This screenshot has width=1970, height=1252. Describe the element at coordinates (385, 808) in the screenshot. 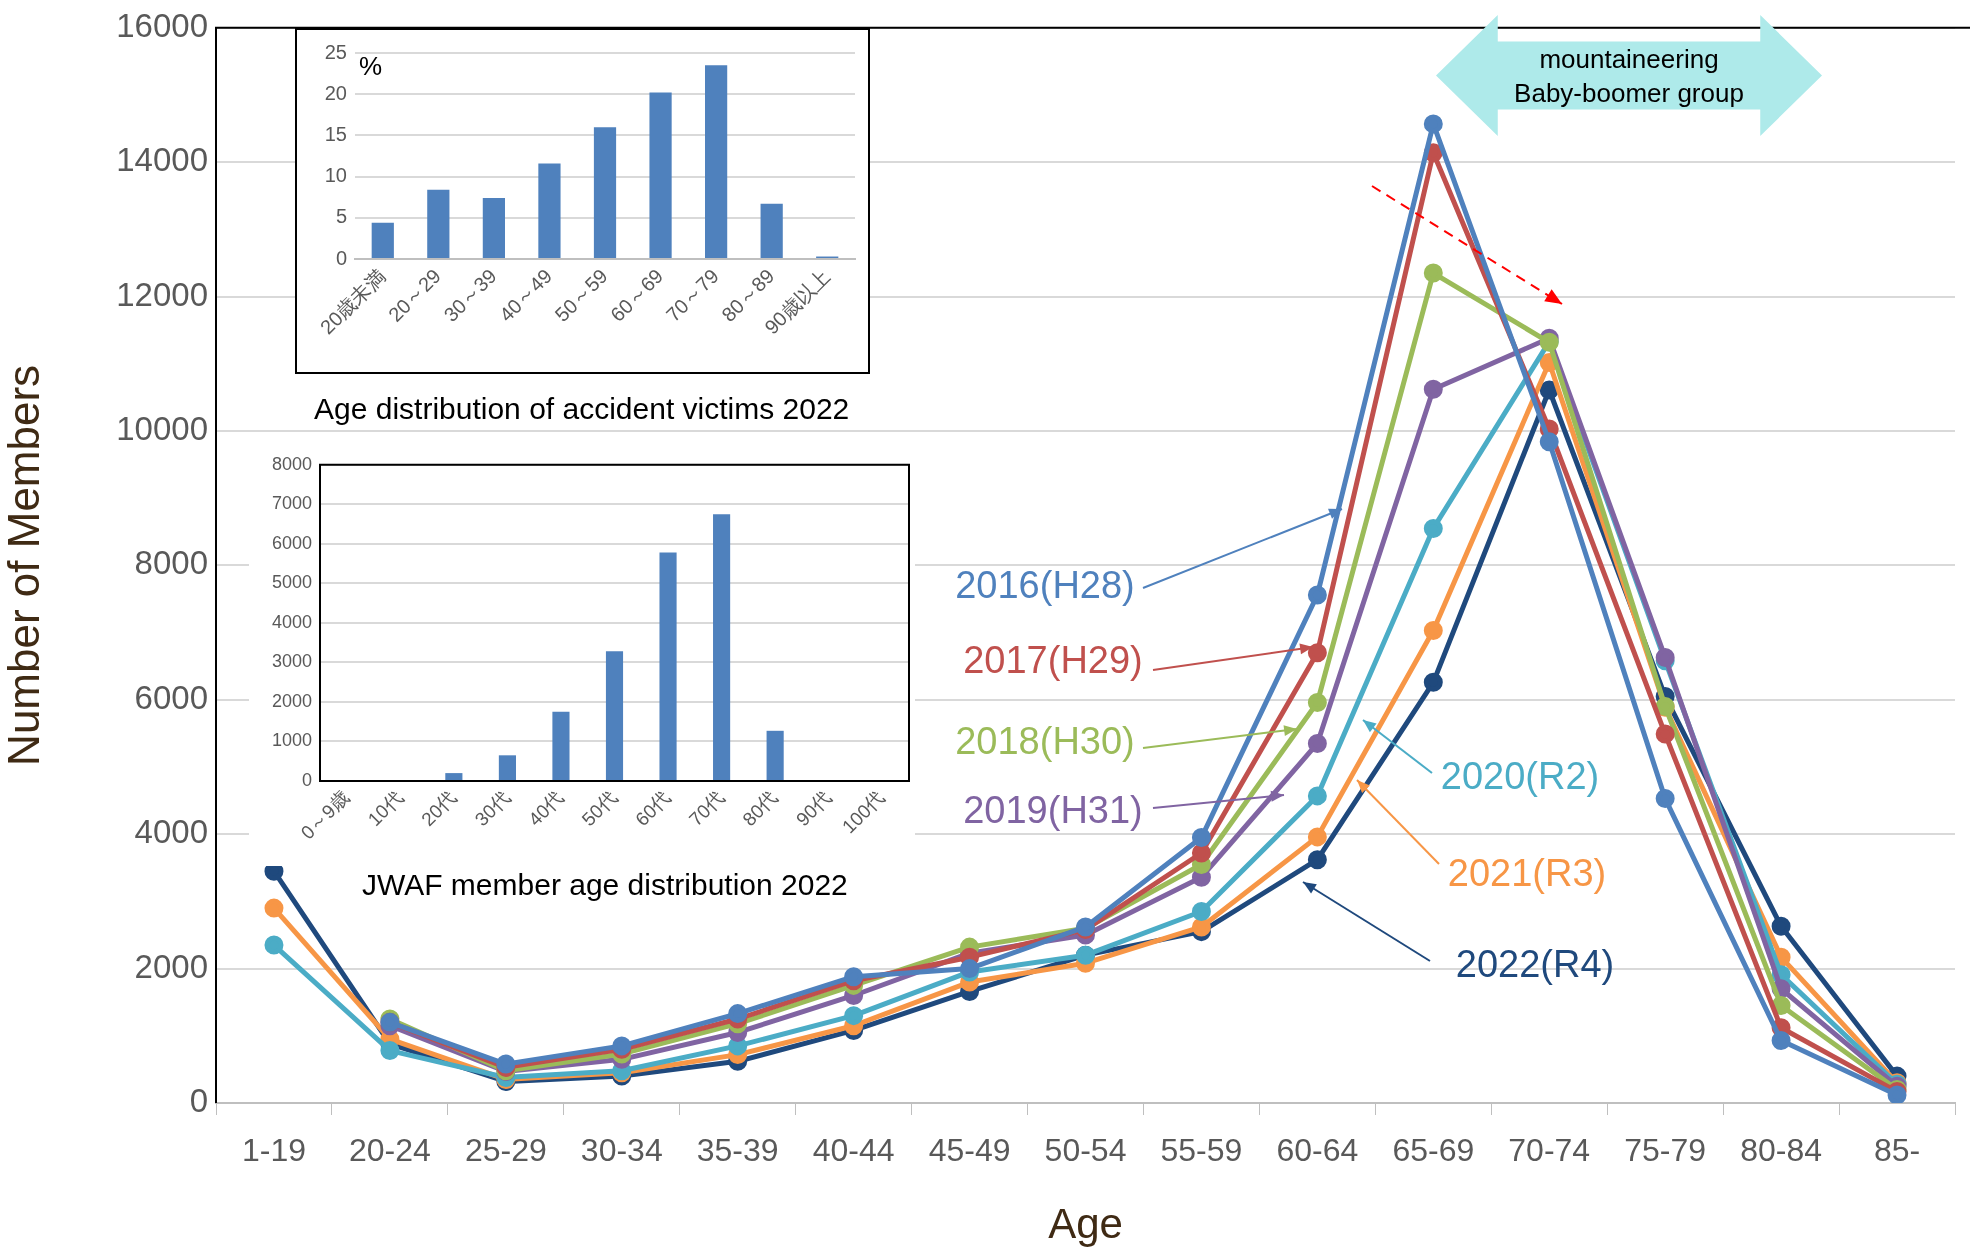

I see `x-tick-label: 10代` at that location.